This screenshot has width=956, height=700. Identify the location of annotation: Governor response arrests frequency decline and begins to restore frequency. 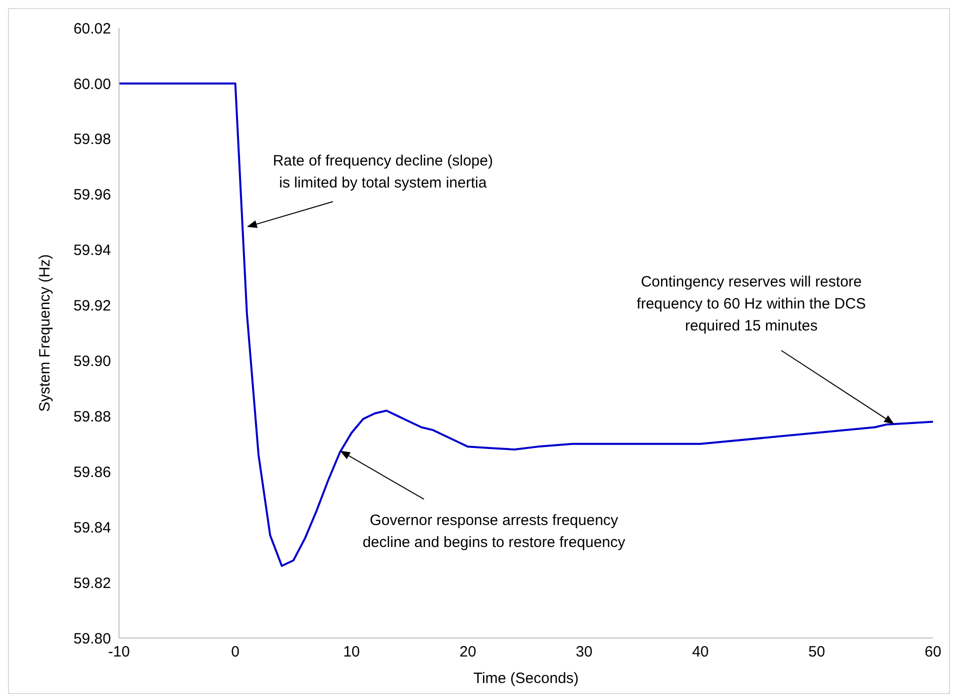
(494, 532).